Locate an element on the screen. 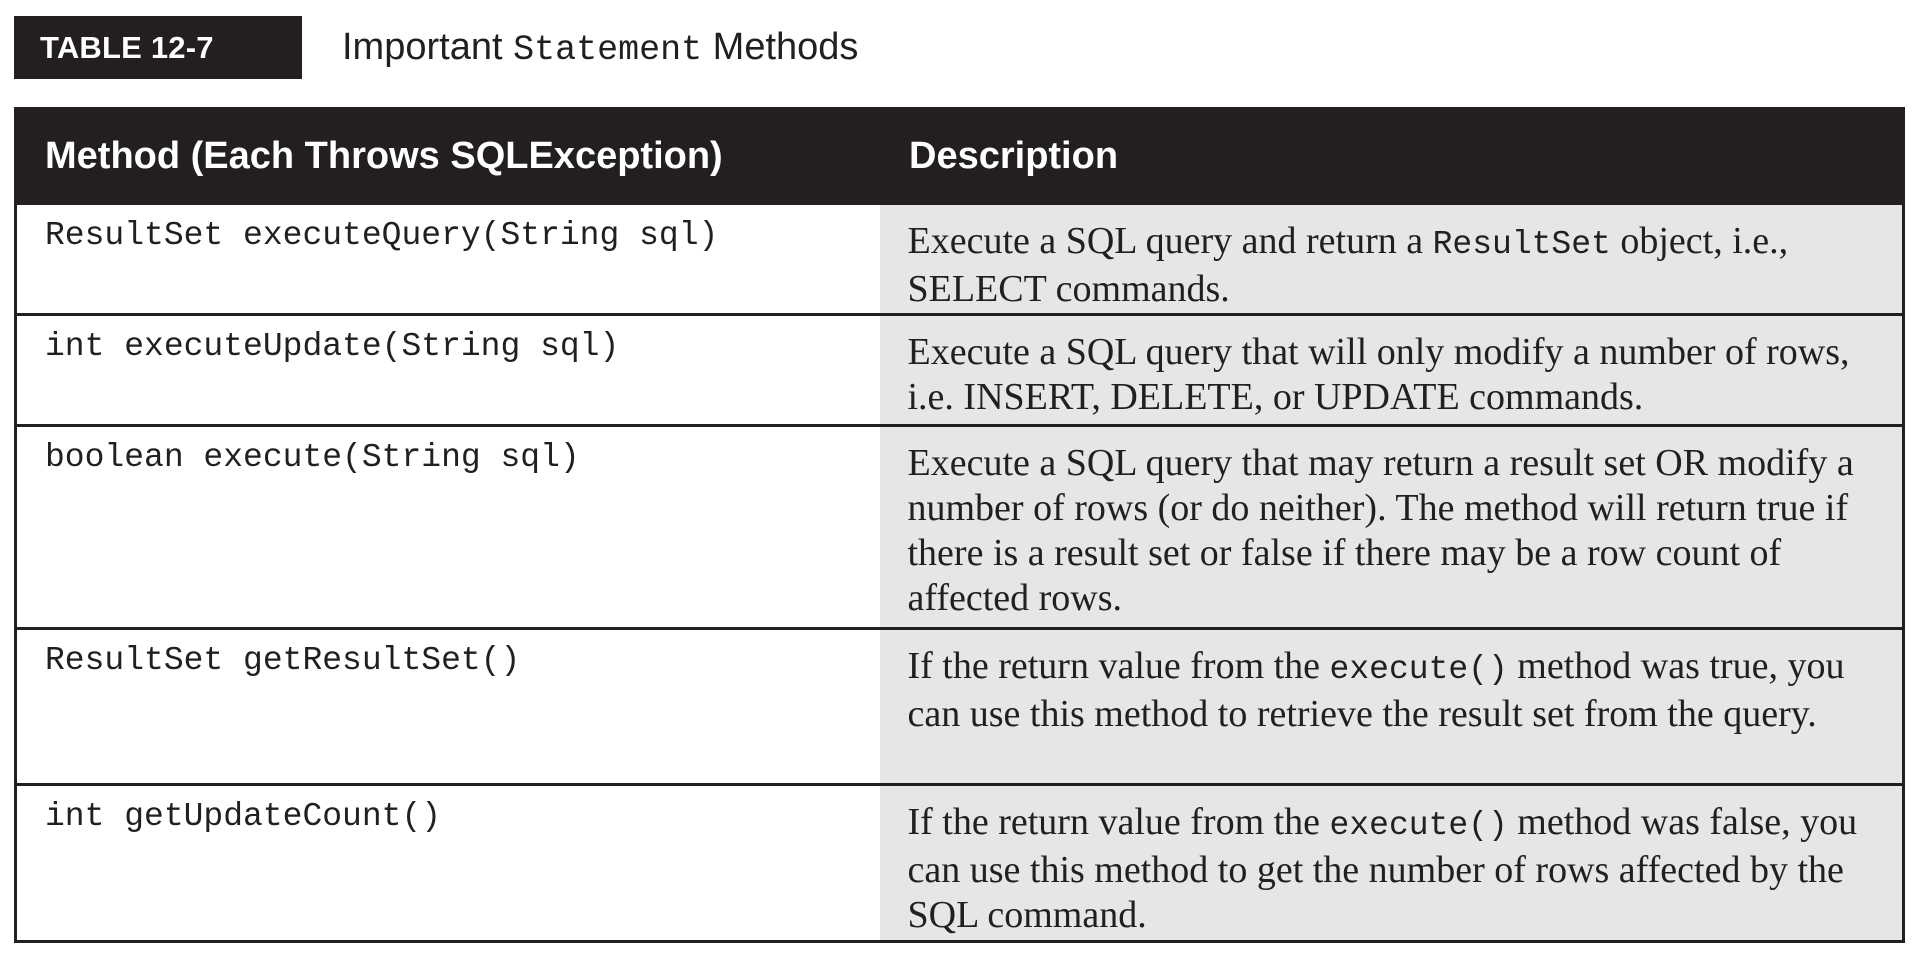  table-number-label: TABLE 12-7 is located at coordinates (158, 47).